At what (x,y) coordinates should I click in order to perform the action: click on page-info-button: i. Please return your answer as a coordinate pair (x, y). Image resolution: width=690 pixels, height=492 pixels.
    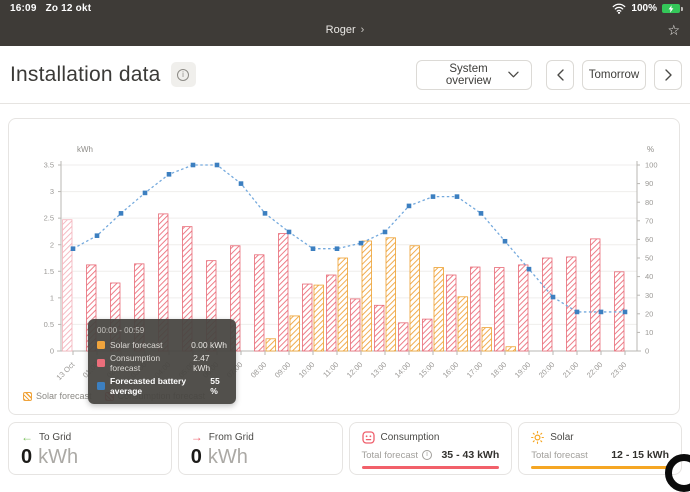
    Looking at the image, I should click on (183, 74).